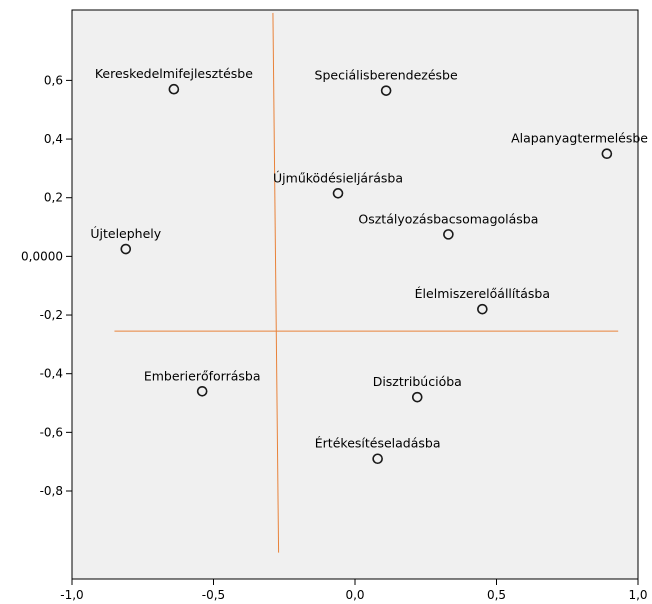  What do you see at coordinates (42, 256) in the screenshot?
I see `y-tick-label: 0,0000` at bounding box center [42, 256].